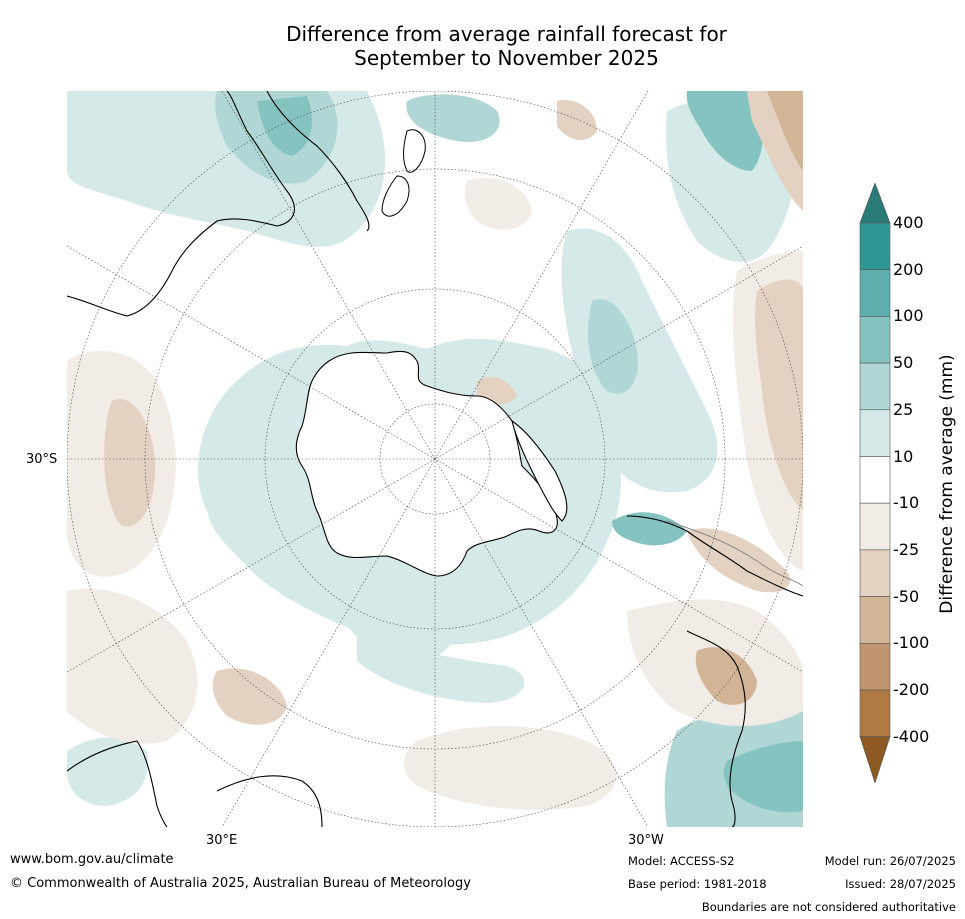 The image size is (965, 919). I want to click on colorbar-extend-top, so click(875, 203).